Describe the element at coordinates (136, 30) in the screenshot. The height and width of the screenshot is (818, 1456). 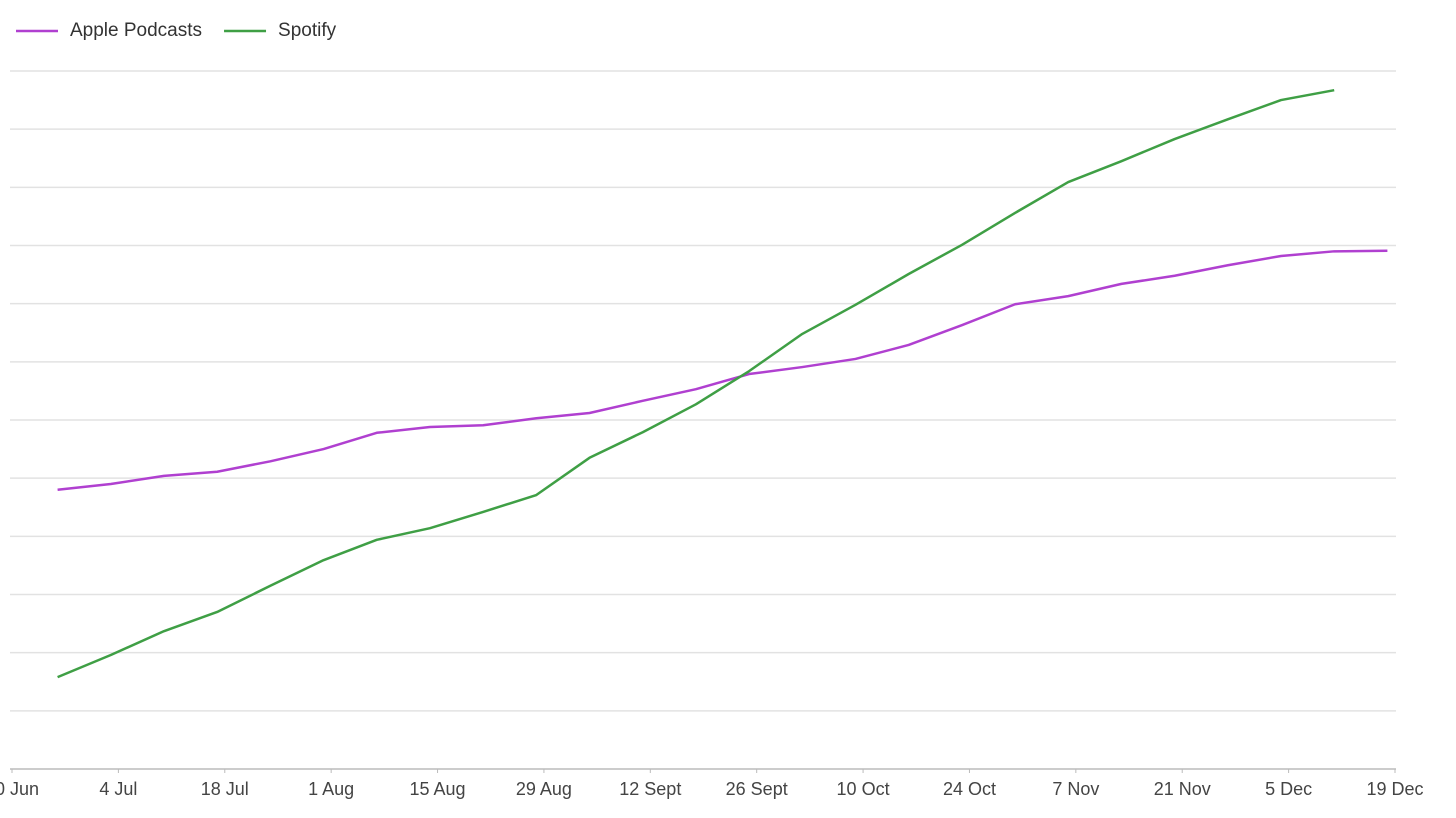
I see `legend-label: Apple Podcasts` at that location.